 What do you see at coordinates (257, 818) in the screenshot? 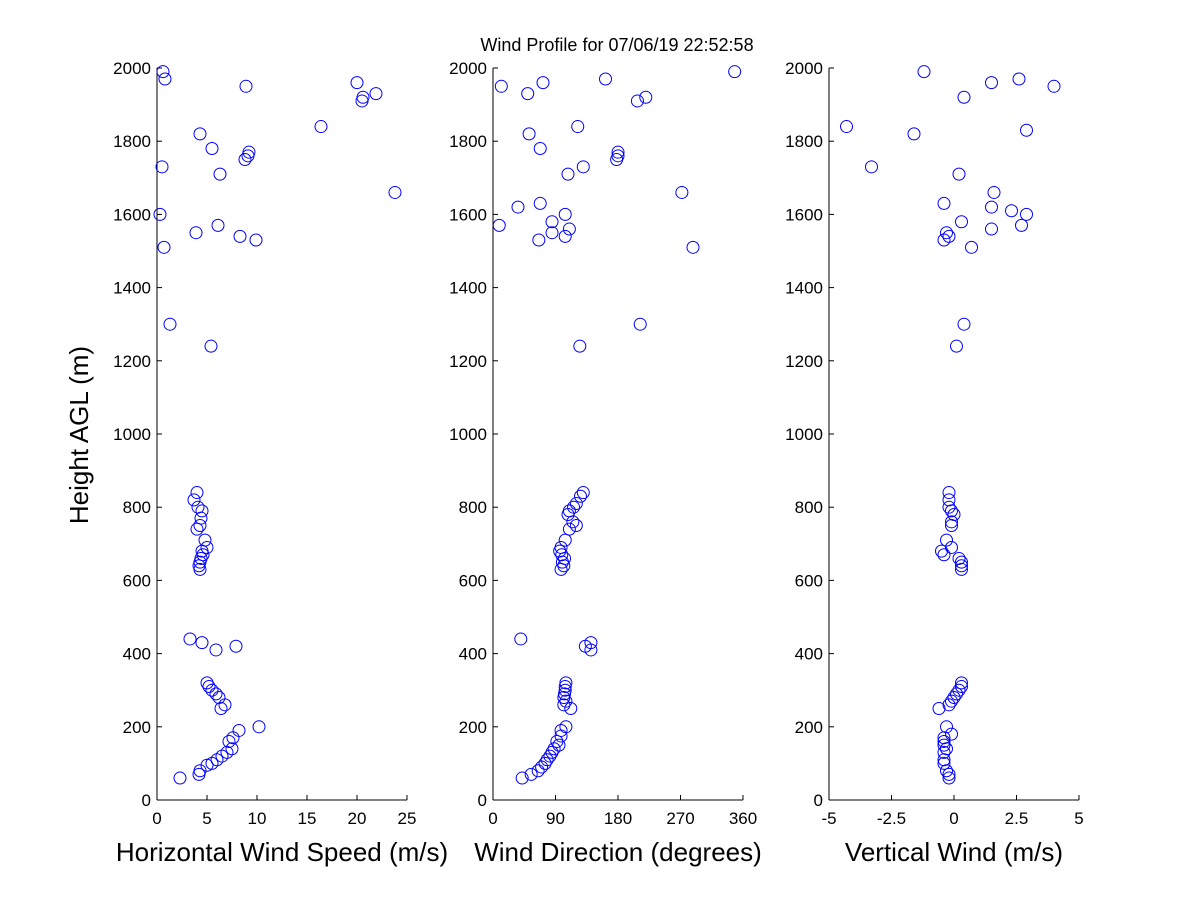
I see `x-tick-label: 10` at bounding box center [257, 818].